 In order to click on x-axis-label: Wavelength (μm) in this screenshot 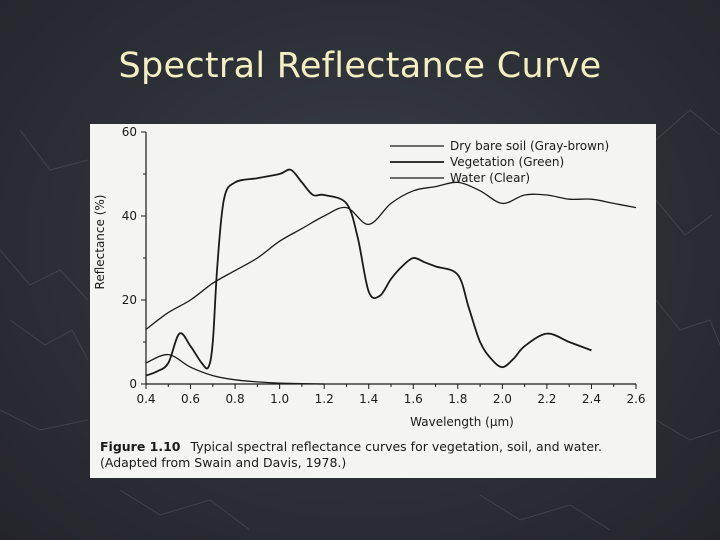, I will do `click(462, 422)`.